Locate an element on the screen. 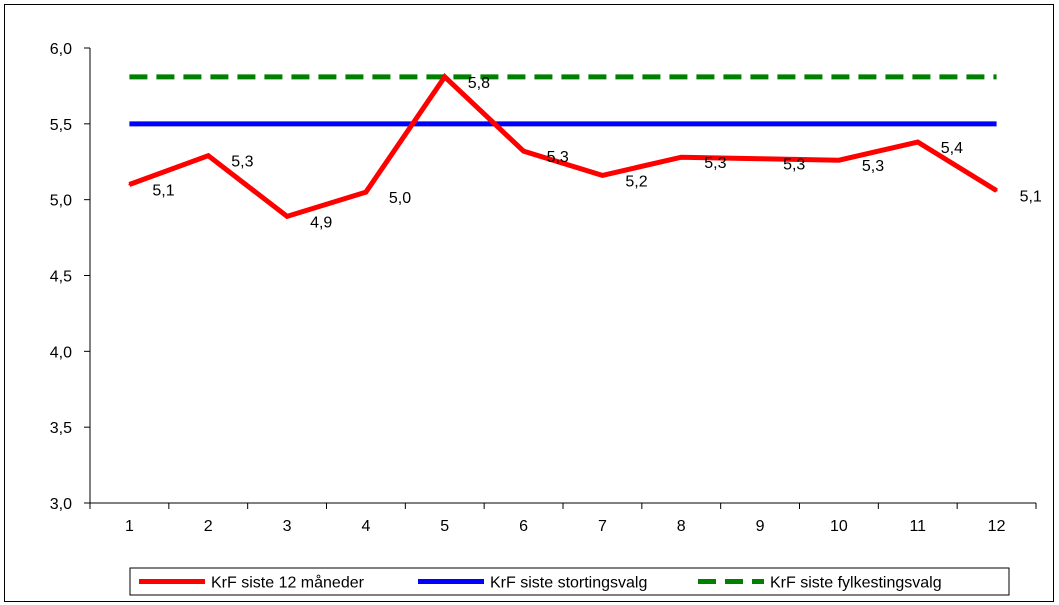  x-tick-label: 3 is located at coordinates (287, 526).